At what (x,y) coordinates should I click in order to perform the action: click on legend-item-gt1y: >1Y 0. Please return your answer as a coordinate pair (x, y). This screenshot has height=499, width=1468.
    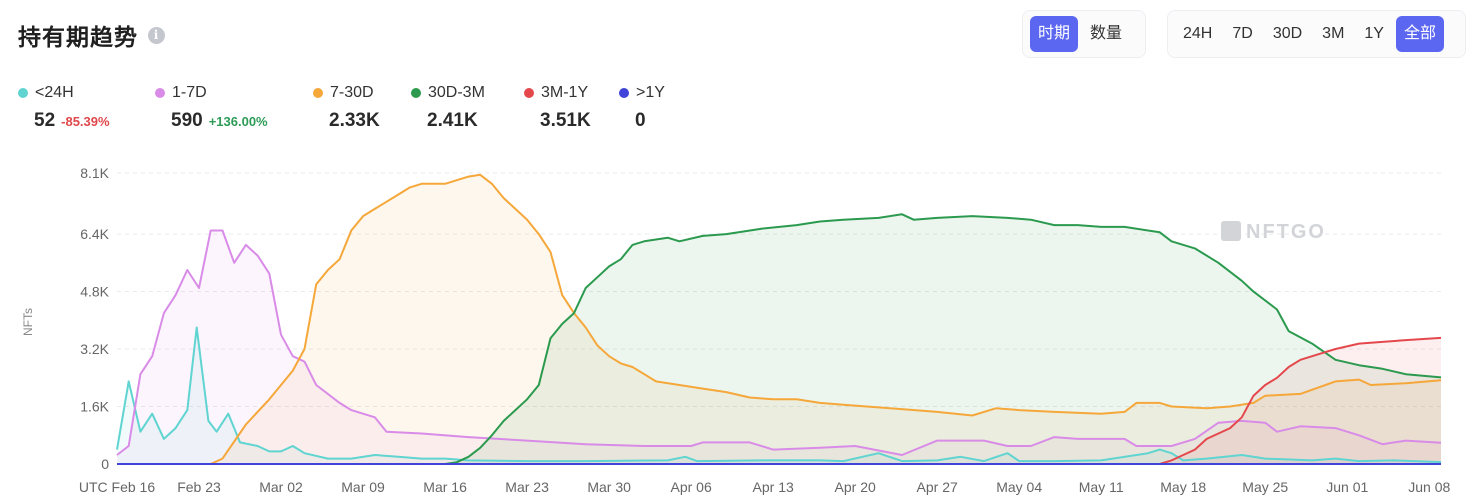
    Looking at the image, I should click on (642, 108).